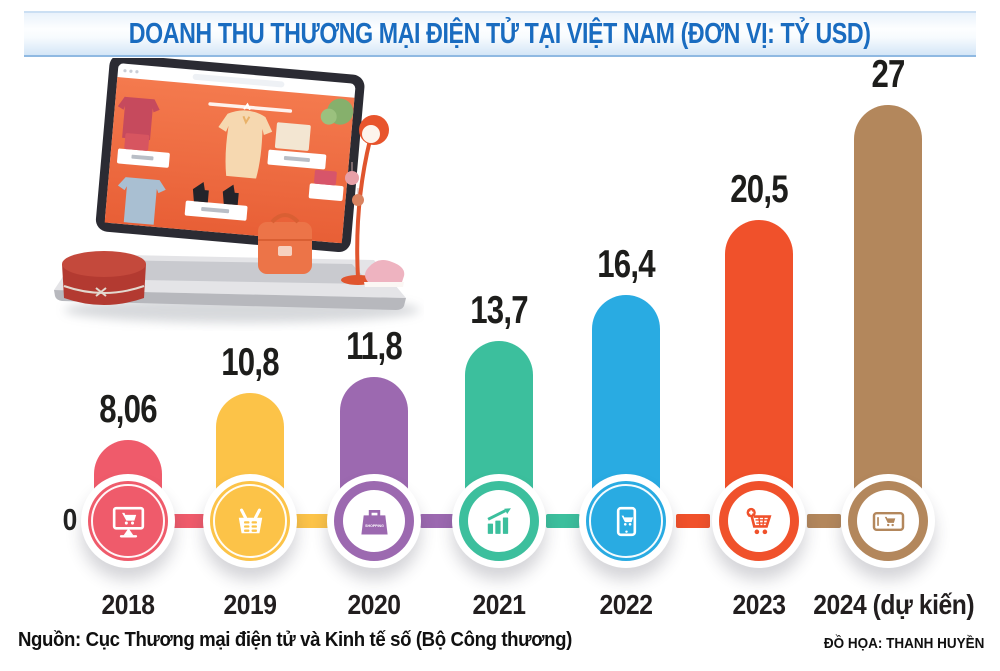  I want to click on icon-disc-2024, so click(888, 521).